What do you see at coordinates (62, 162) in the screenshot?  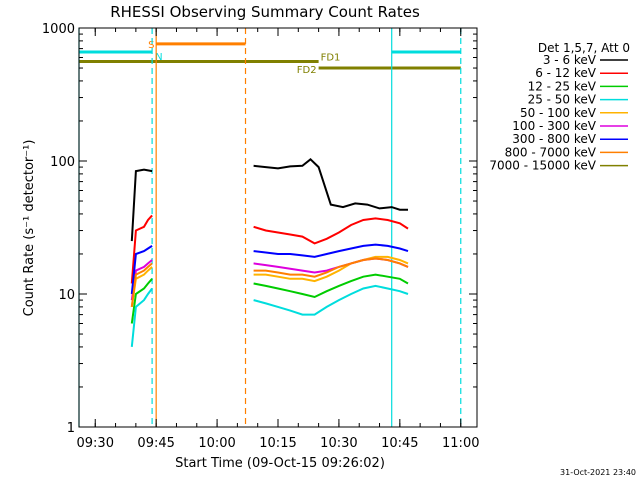 I see `y-tick-label: 100` at bounding box center [62, 162].